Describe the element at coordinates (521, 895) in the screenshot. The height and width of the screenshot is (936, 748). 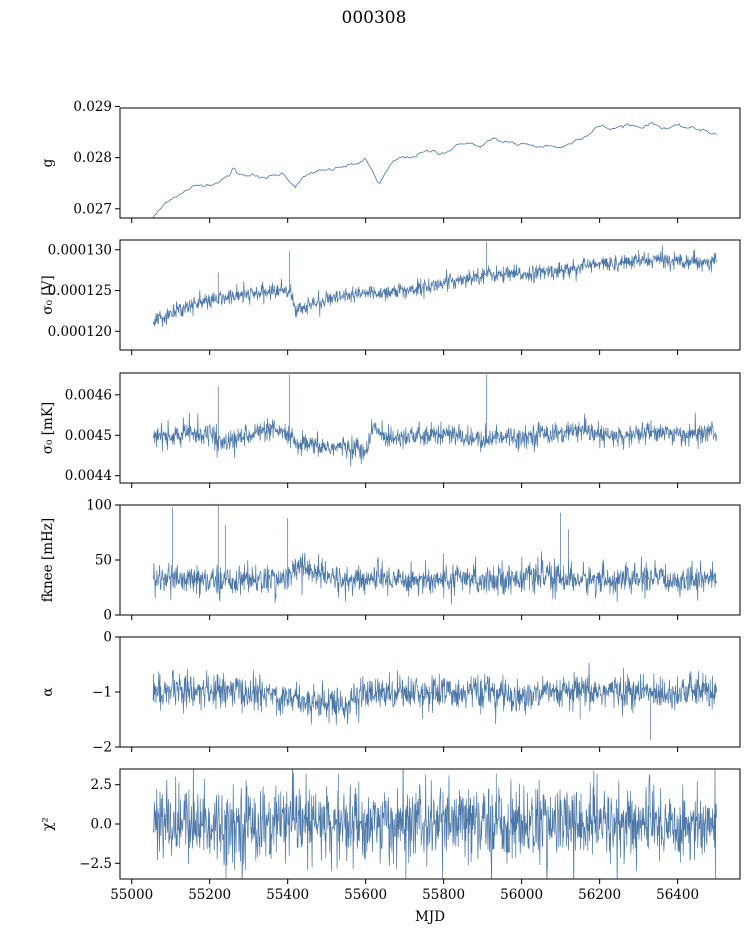
I see `x-tick-label: 56000` at that location.